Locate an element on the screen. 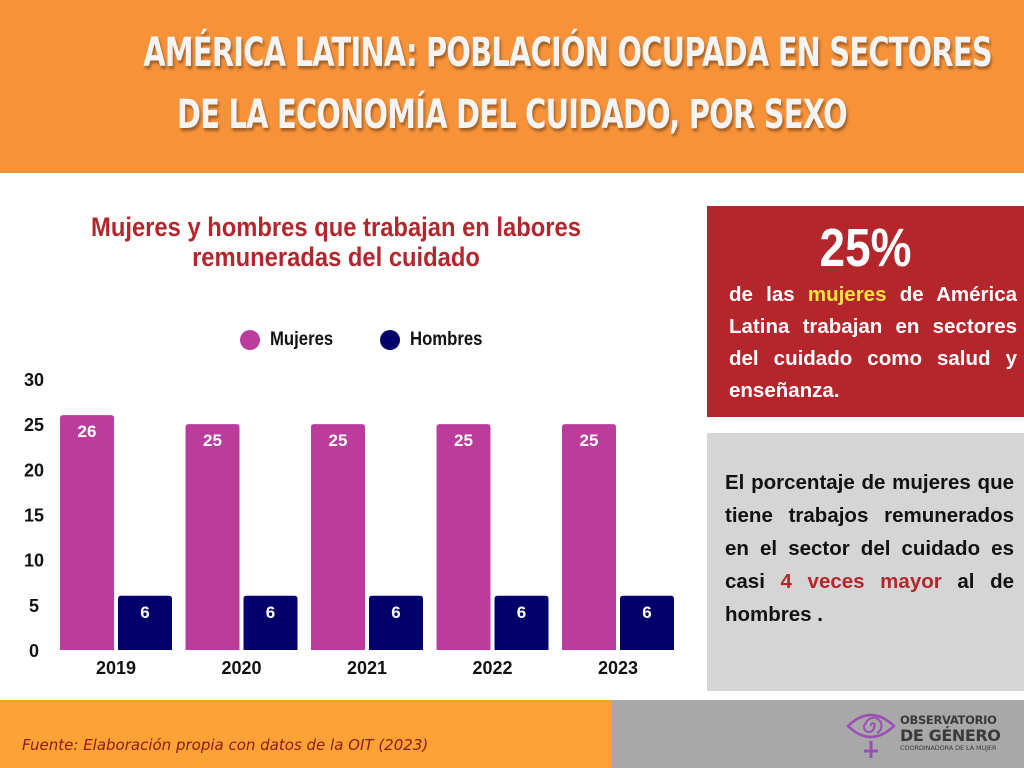 The image size is (1024, 768). bar-hombres-2020 is located at coordinates (270, 622).